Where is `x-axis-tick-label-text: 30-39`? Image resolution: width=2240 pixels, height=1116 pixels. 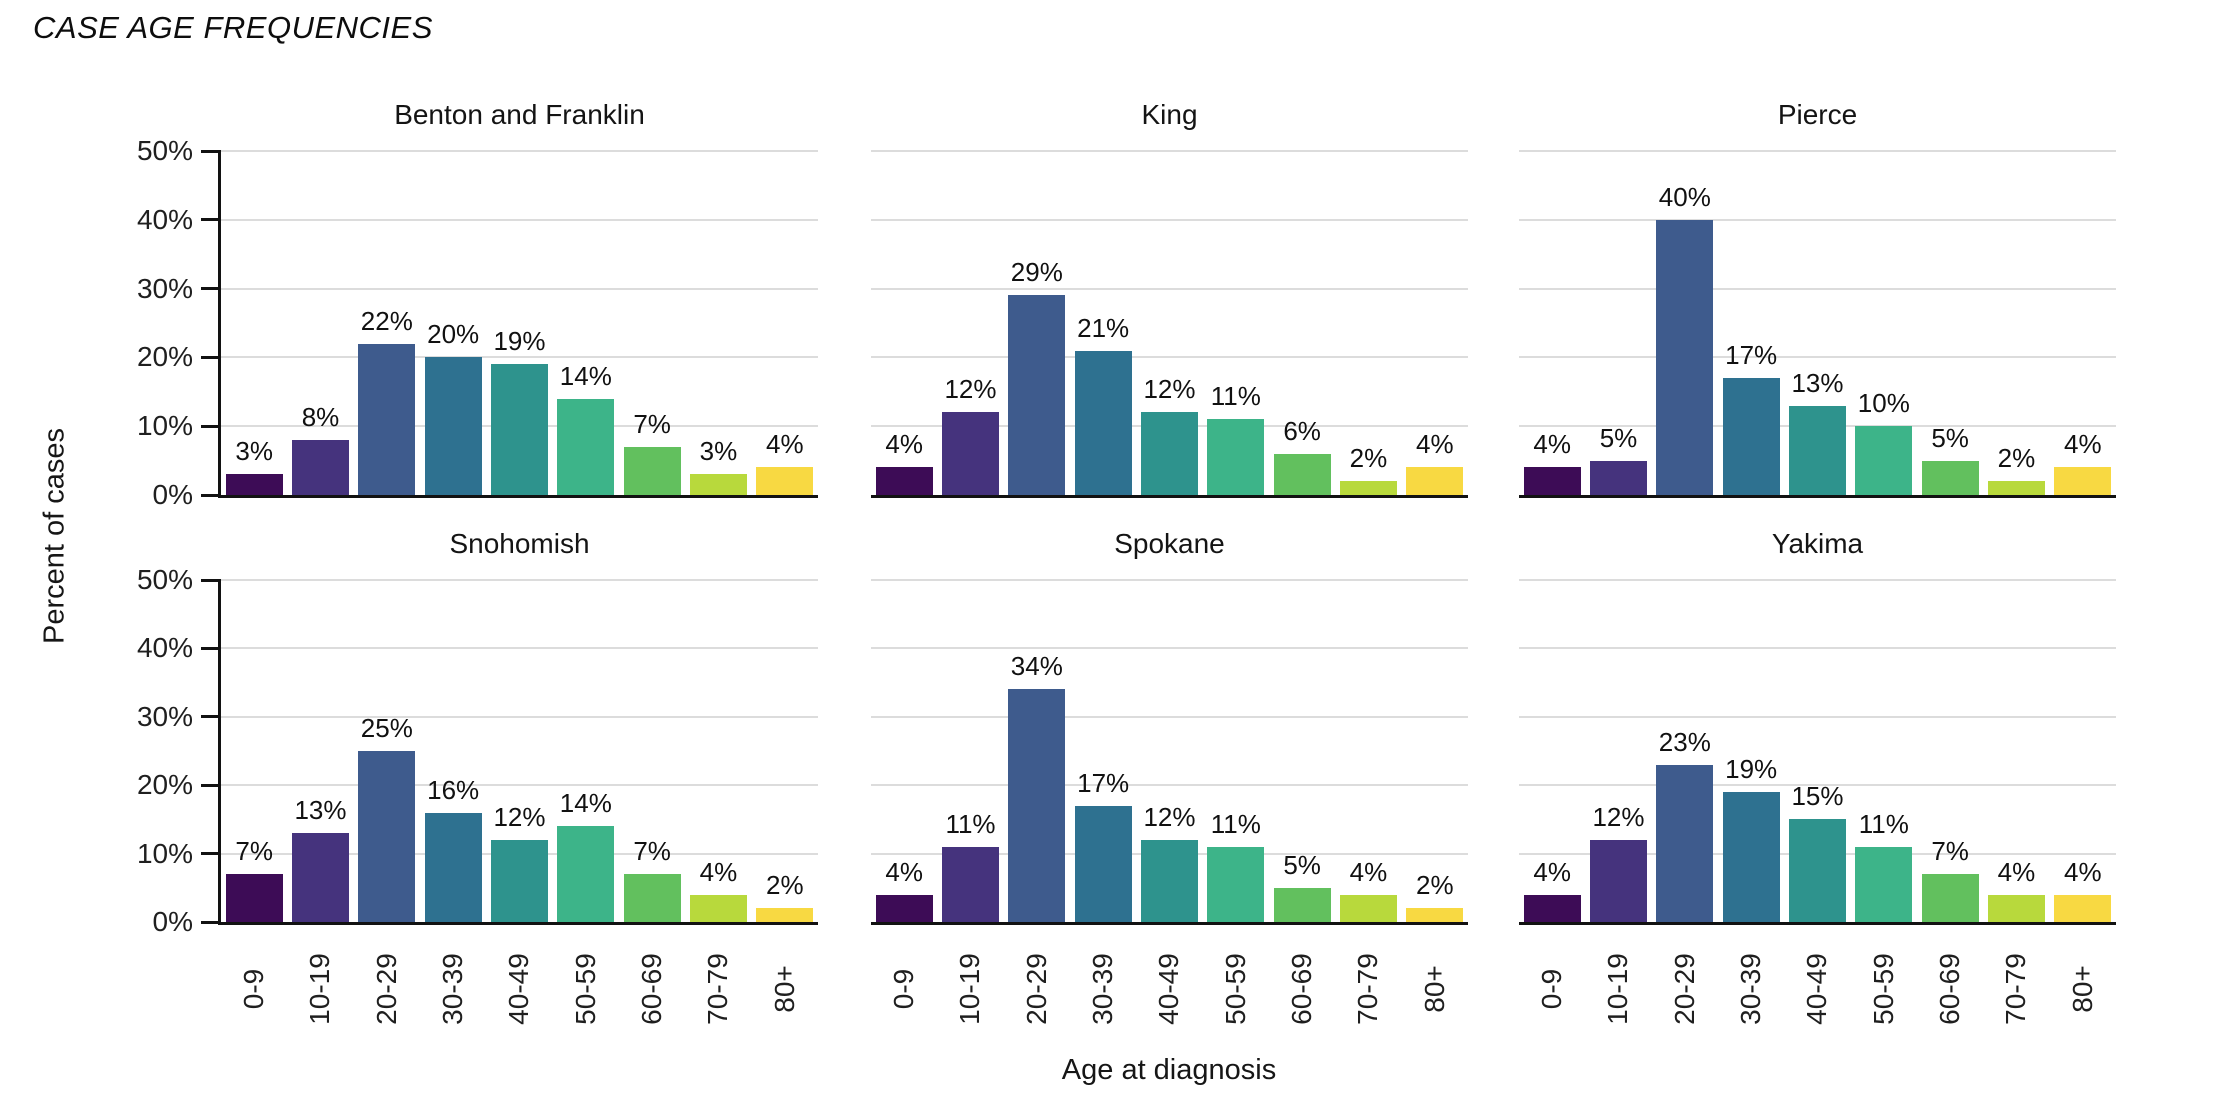 x-axis-tick-label-text: 30-39 is located at coordinates (1103, 989).